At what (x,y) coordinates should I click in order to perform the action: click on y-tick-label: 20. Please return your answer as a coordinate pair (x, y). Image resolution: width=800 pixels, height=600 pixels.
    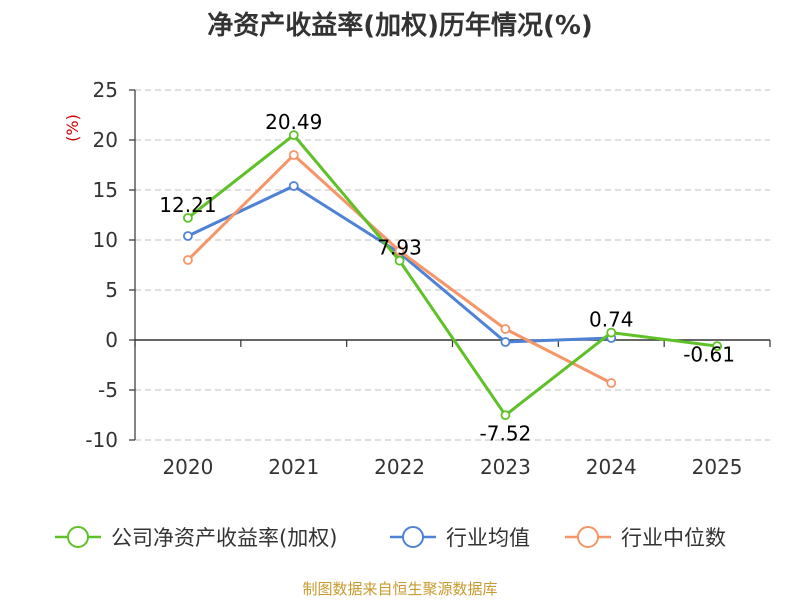
    Looking at the image, I should click on (105, 140).